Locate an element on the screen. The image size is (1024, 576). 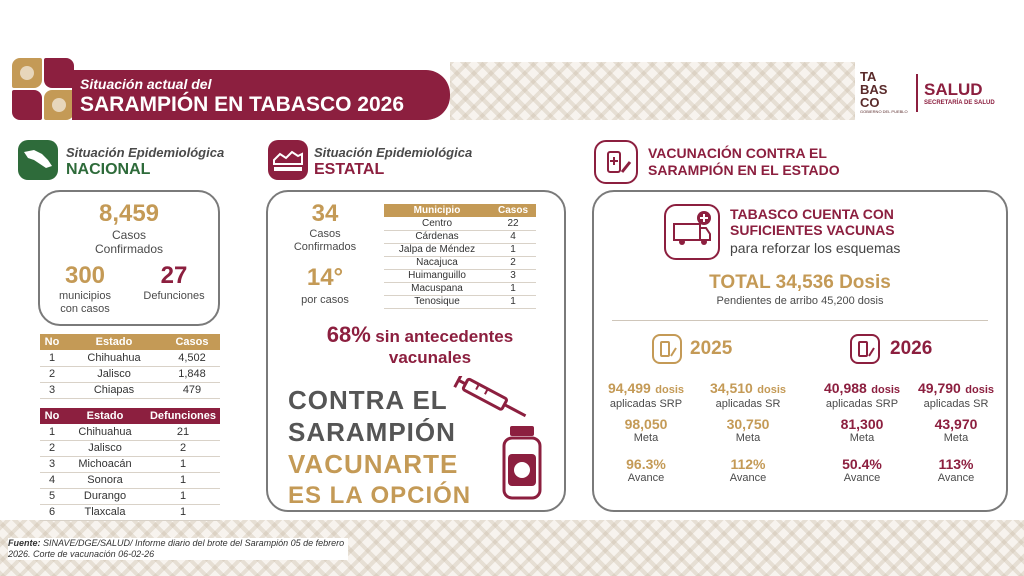
salud-logo: SALUD SECRETARÍA DE SALUD is located at coordinates (959, 93).